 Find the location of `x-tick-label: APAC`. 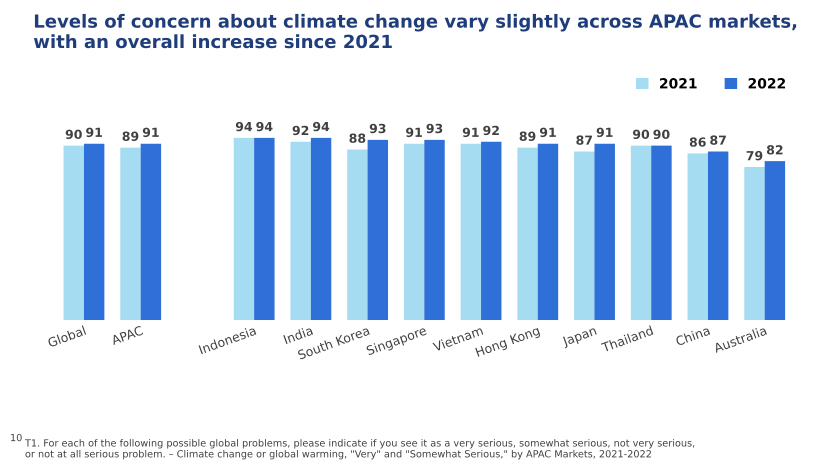

x-tick-label: APAC is located at coordinates (127, 335).